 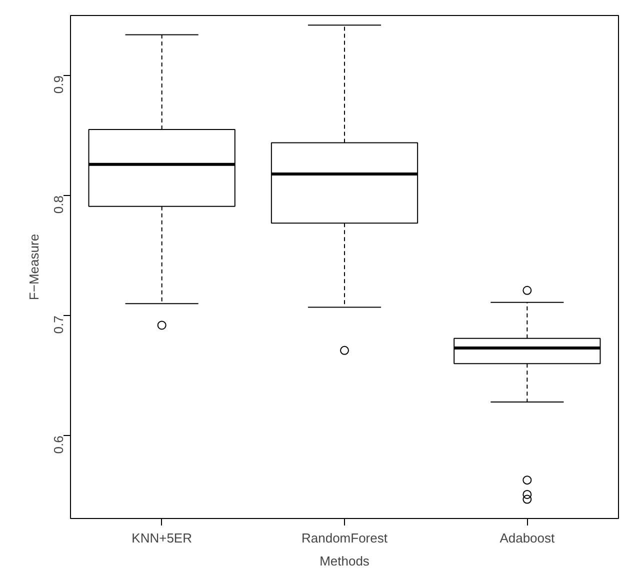 What do you see at coordinates (58, 85) in the screenshot?
I see `y-tick-label: 0.9` at bounding box center [58, 85].